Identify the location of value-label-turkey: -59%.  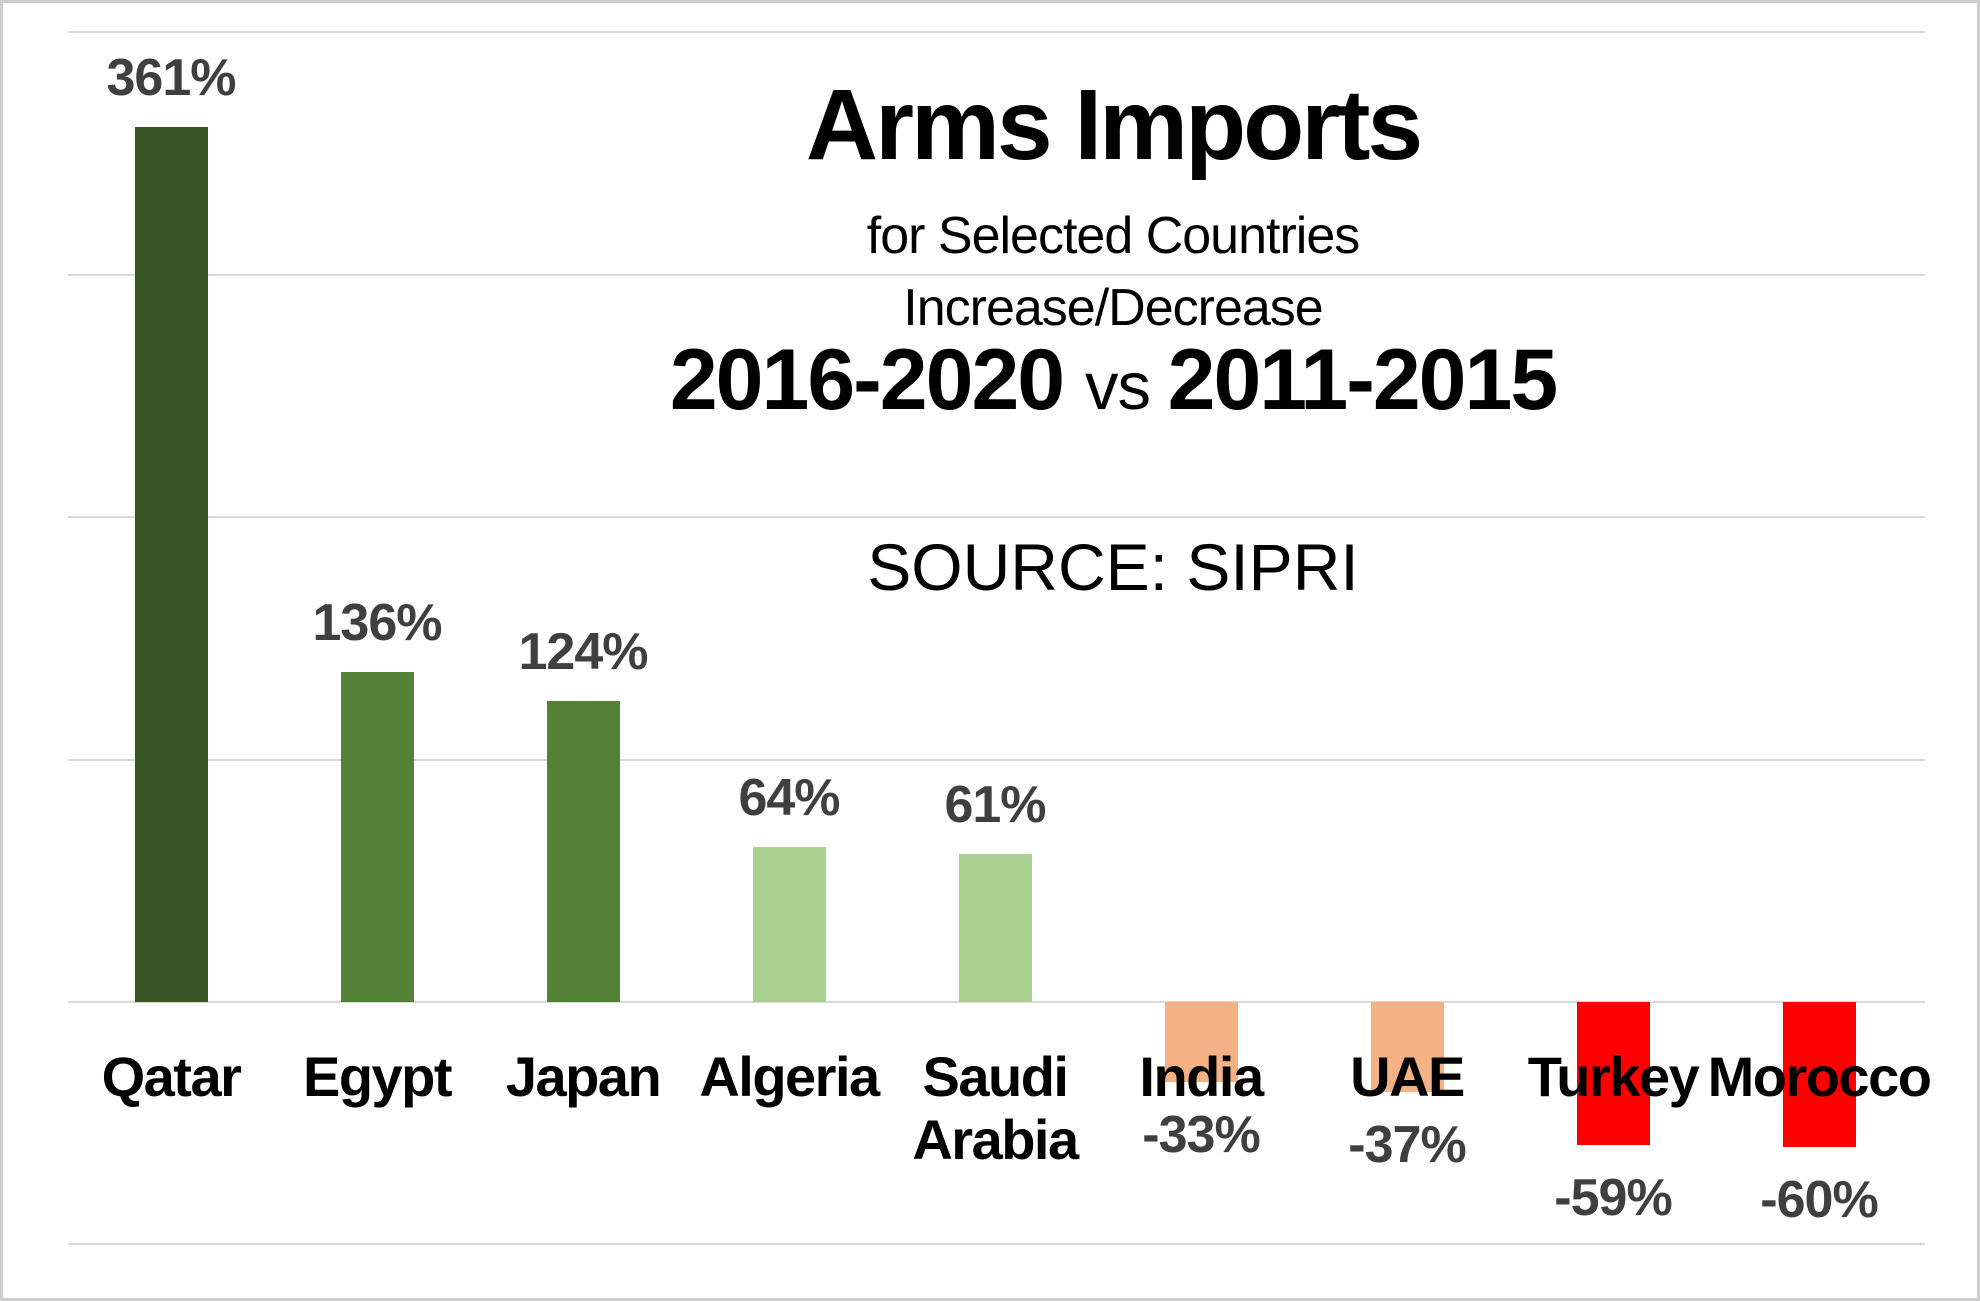
(1613, 1198).